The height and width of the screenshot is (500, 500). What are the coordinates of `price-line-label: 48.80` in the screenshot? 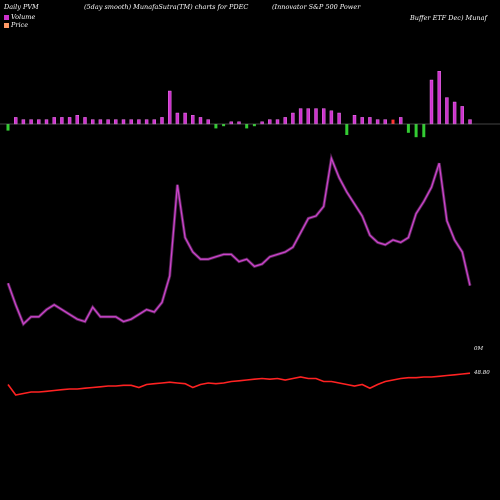 It's located at (481, 373).